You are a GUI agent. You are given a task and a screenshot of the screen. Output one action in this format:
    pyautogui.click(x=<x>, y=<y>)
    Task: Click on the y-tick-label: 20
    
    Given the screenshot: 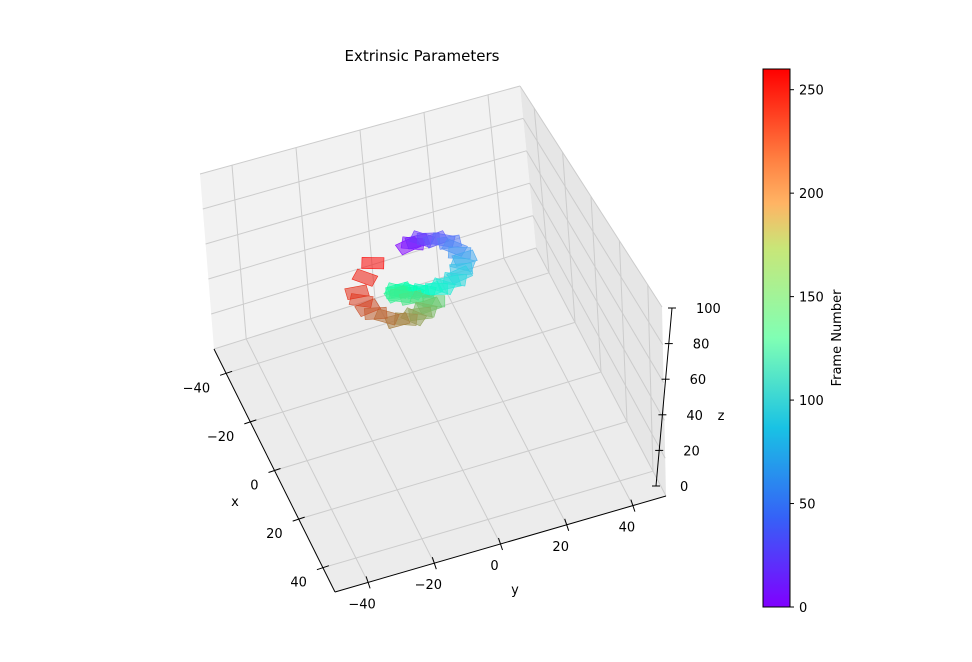 What is the action you would take?
    pyautogui.click(x=560, y=547)
    